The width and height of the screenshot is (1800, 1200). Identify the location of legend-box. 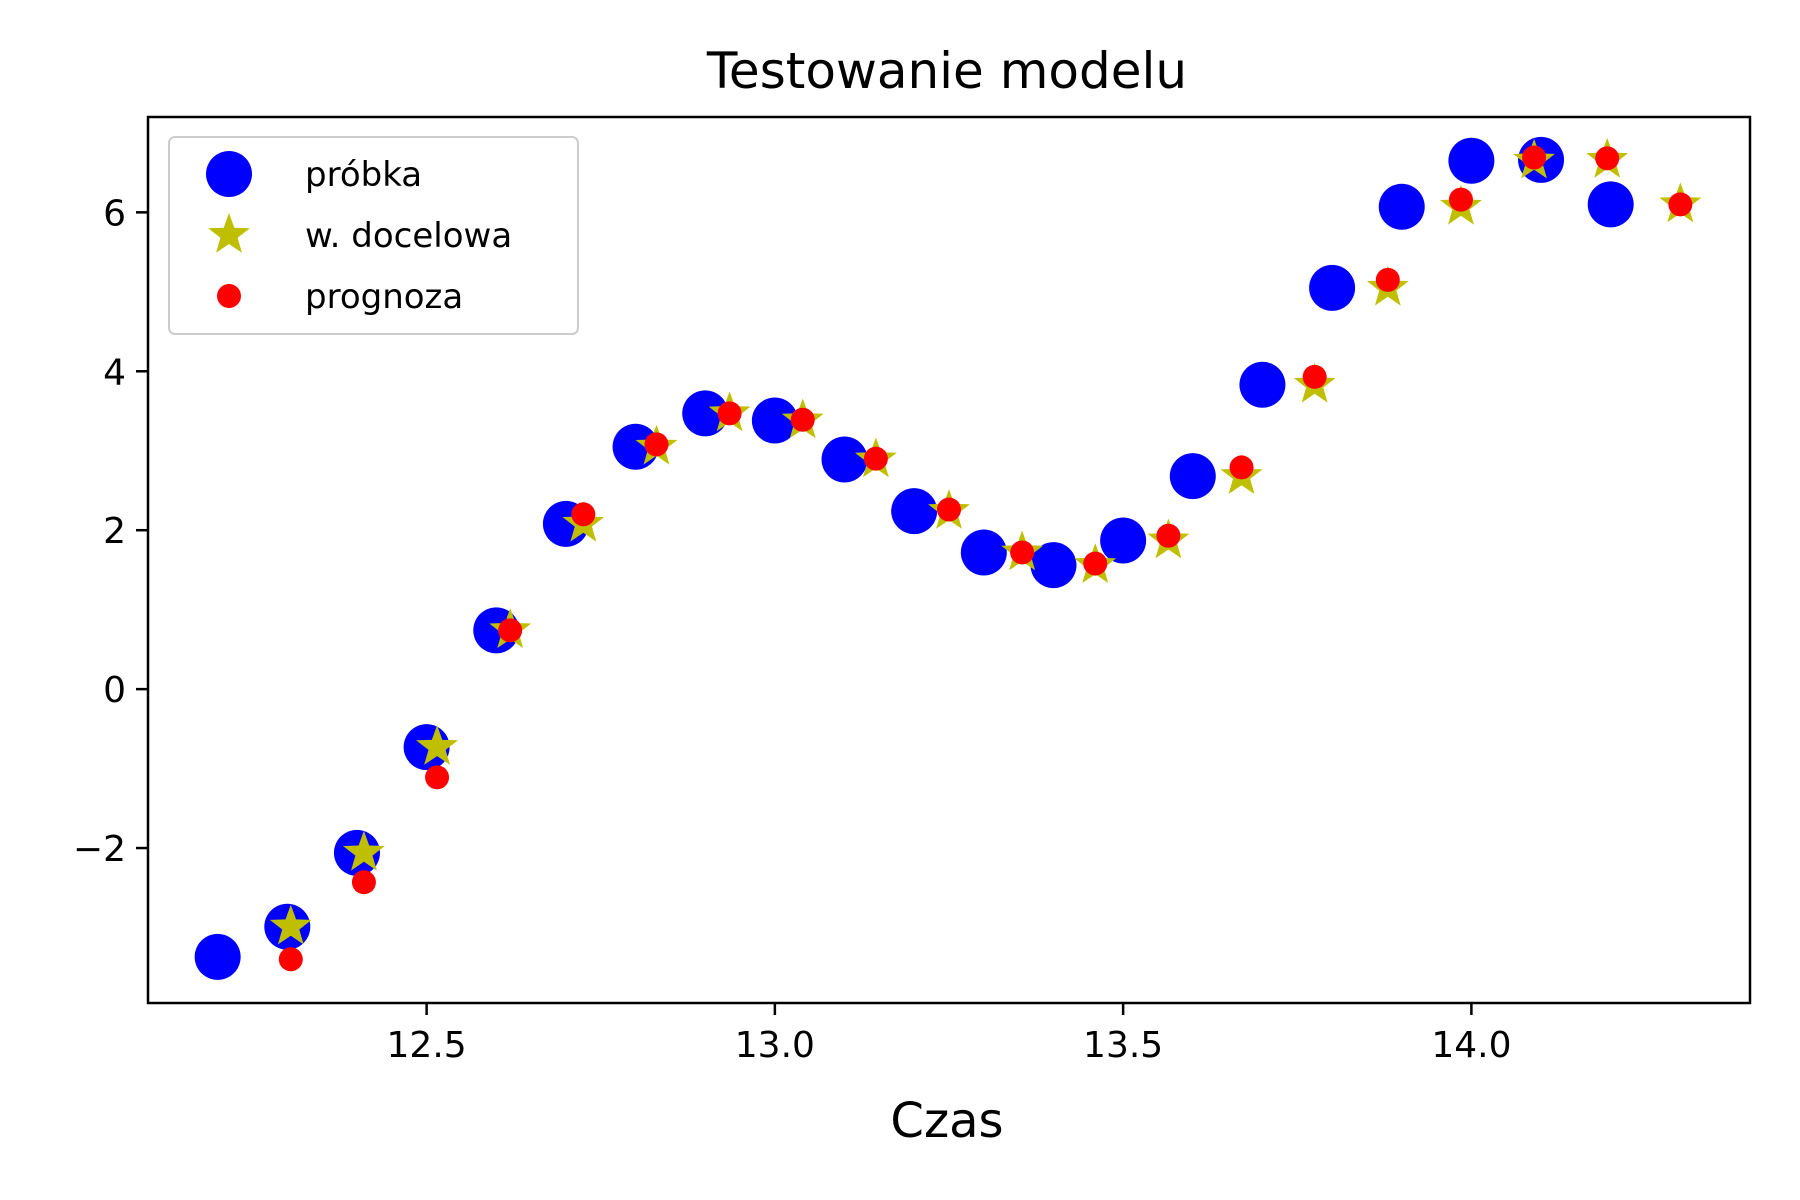
(373, 235).